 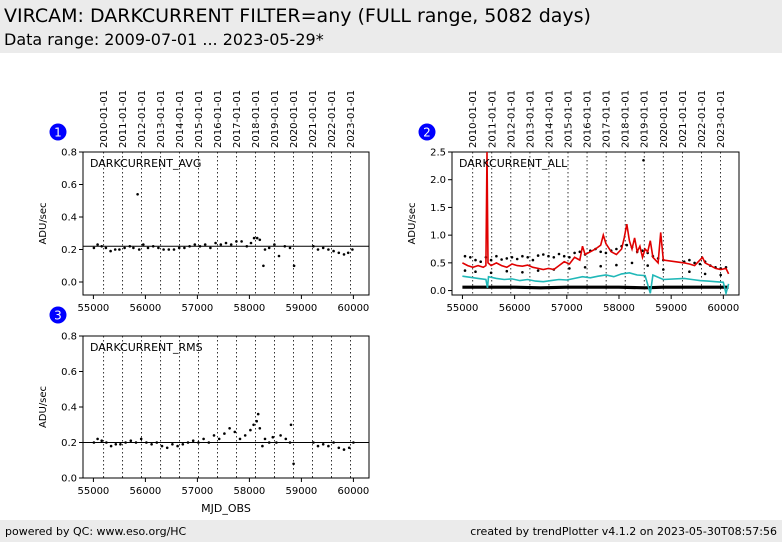 What do you see at coordinates (353, 308) in the screenshot?
I see `chart1-x-tick-label-5: 60000` at bounding box center [353, 308].